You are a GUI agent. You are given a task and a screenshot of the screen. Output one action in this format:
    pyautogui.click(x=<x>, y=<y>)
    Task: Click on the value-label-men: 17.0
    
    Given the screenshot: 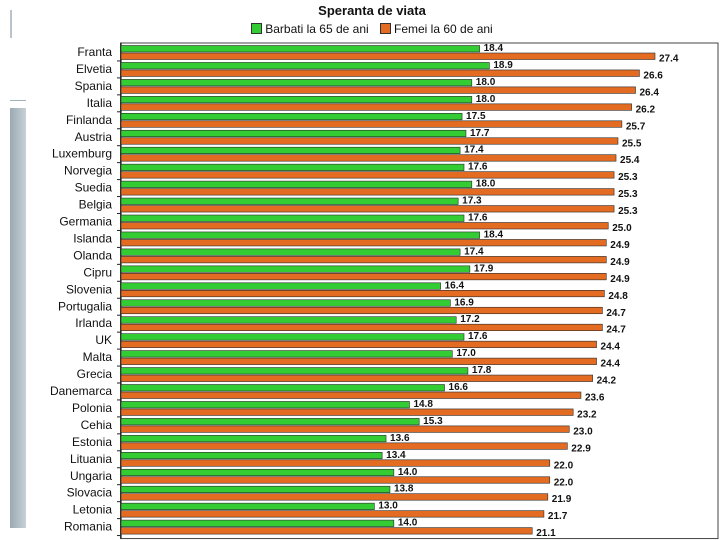 What is the action you would take?
    pyautogui.click(x=466, y=353)
    